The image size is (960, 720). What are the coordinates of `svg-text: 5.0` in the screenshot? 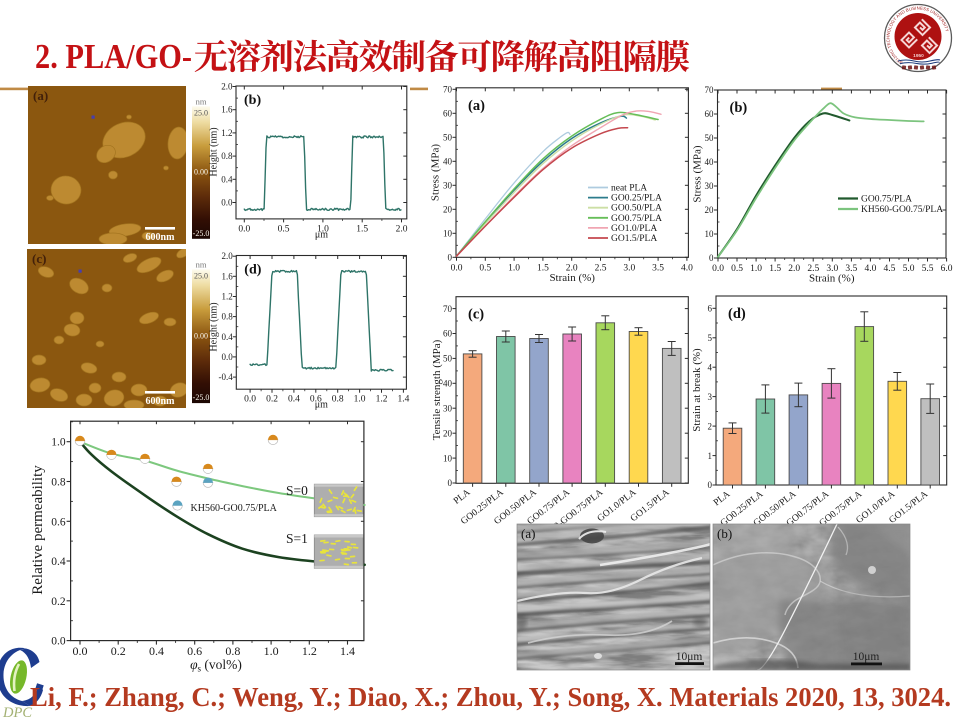 It's located at (909, 269).